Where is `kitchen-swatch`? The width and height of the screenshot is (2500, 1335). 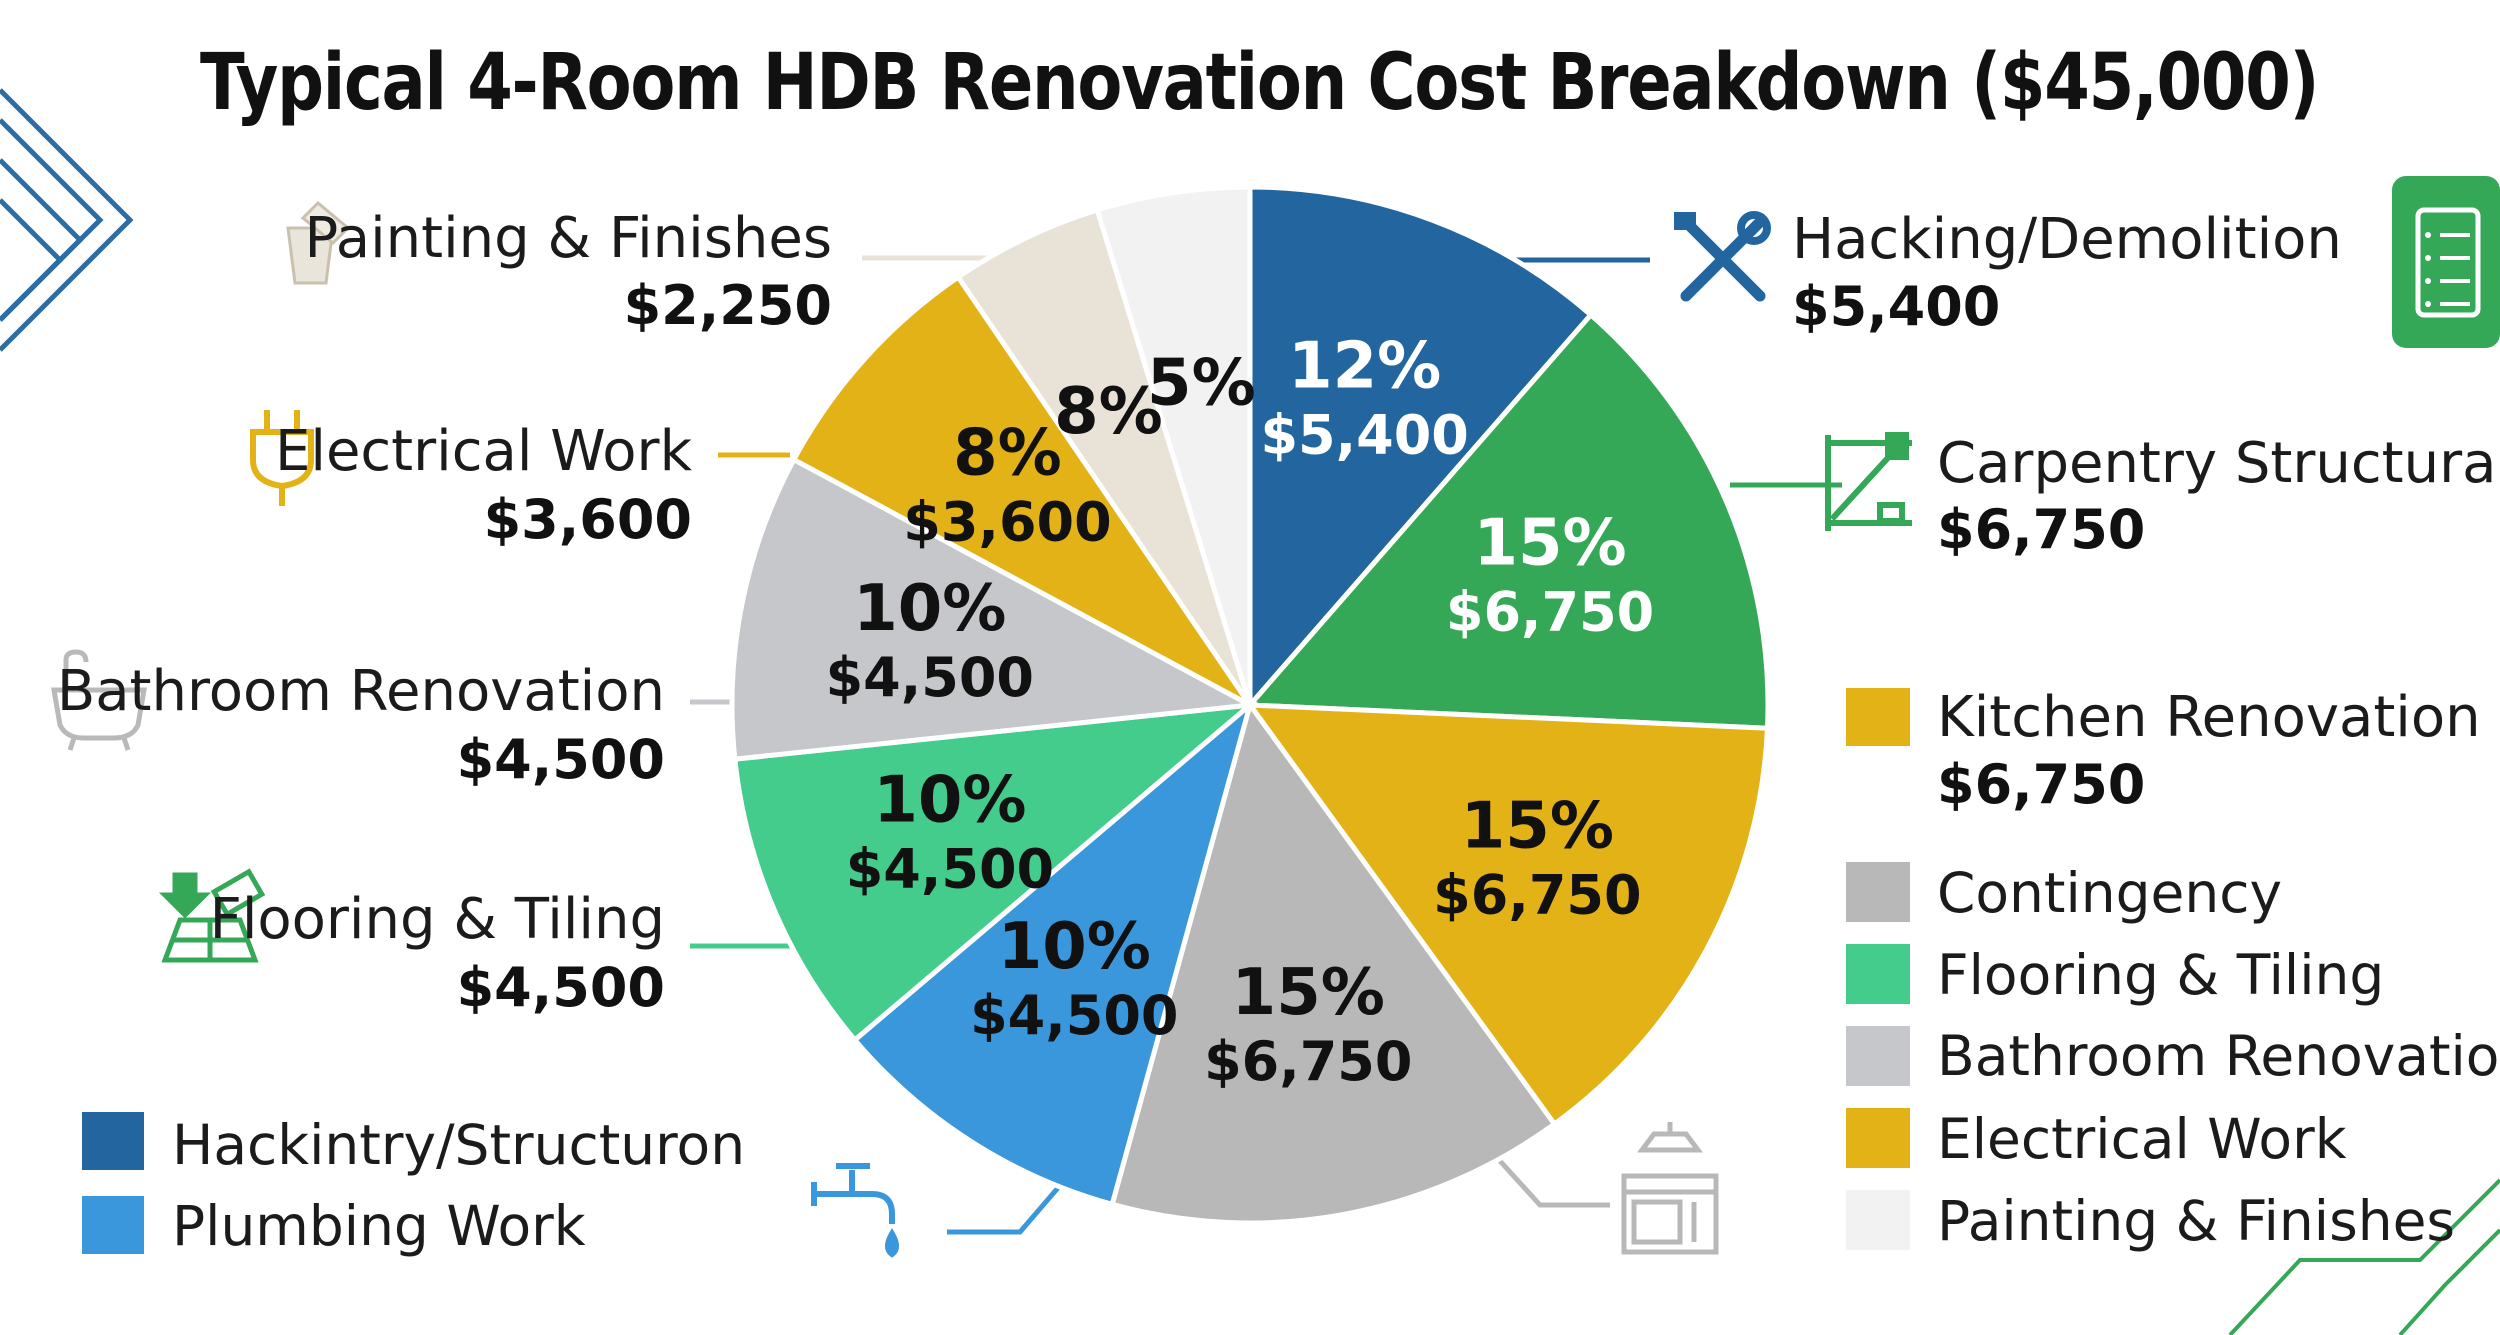 kitchen-swatch is located at coordinates (1878, 717).